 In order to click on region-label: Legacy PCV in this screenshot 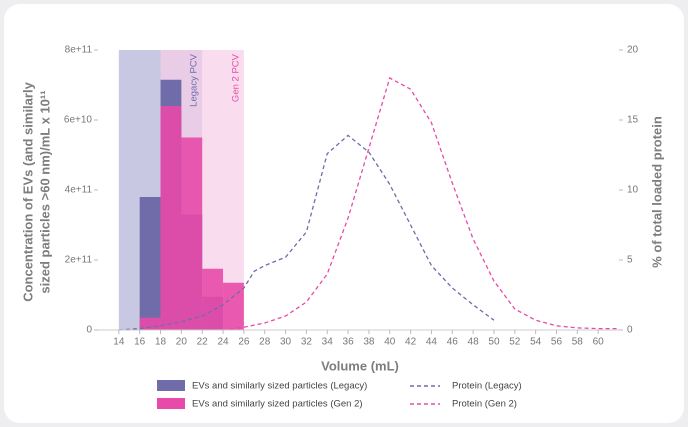, I will do `click(194, 79)`.